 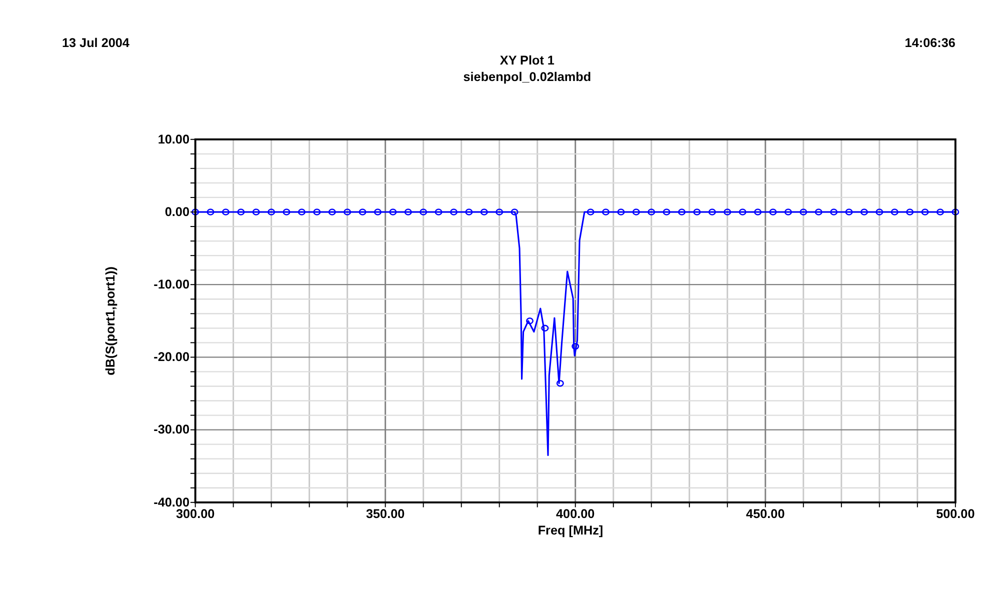 What do you see at coordinates (172, 429) in the screenshot?
I see `y-tick-label: -30.00` at bounding box center [172, 429].